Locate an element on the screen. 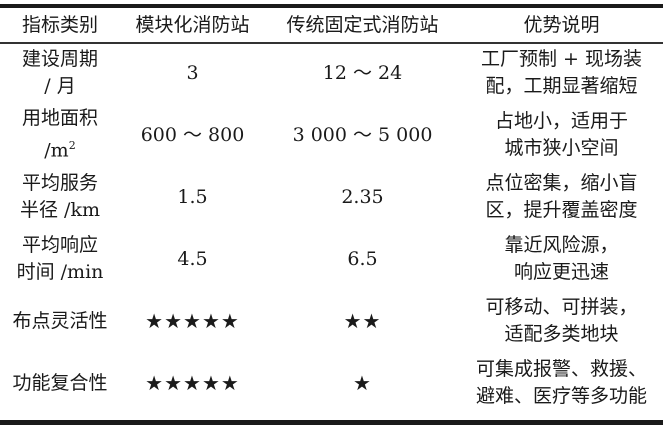 Image resolution: width=663 pixels, height=426 pixels. table-row: 建设周期 / 月 3 12 ～ 24 工厂预制 + 现场装 配，工期显著缩短 is located at coordinates (331, 73).